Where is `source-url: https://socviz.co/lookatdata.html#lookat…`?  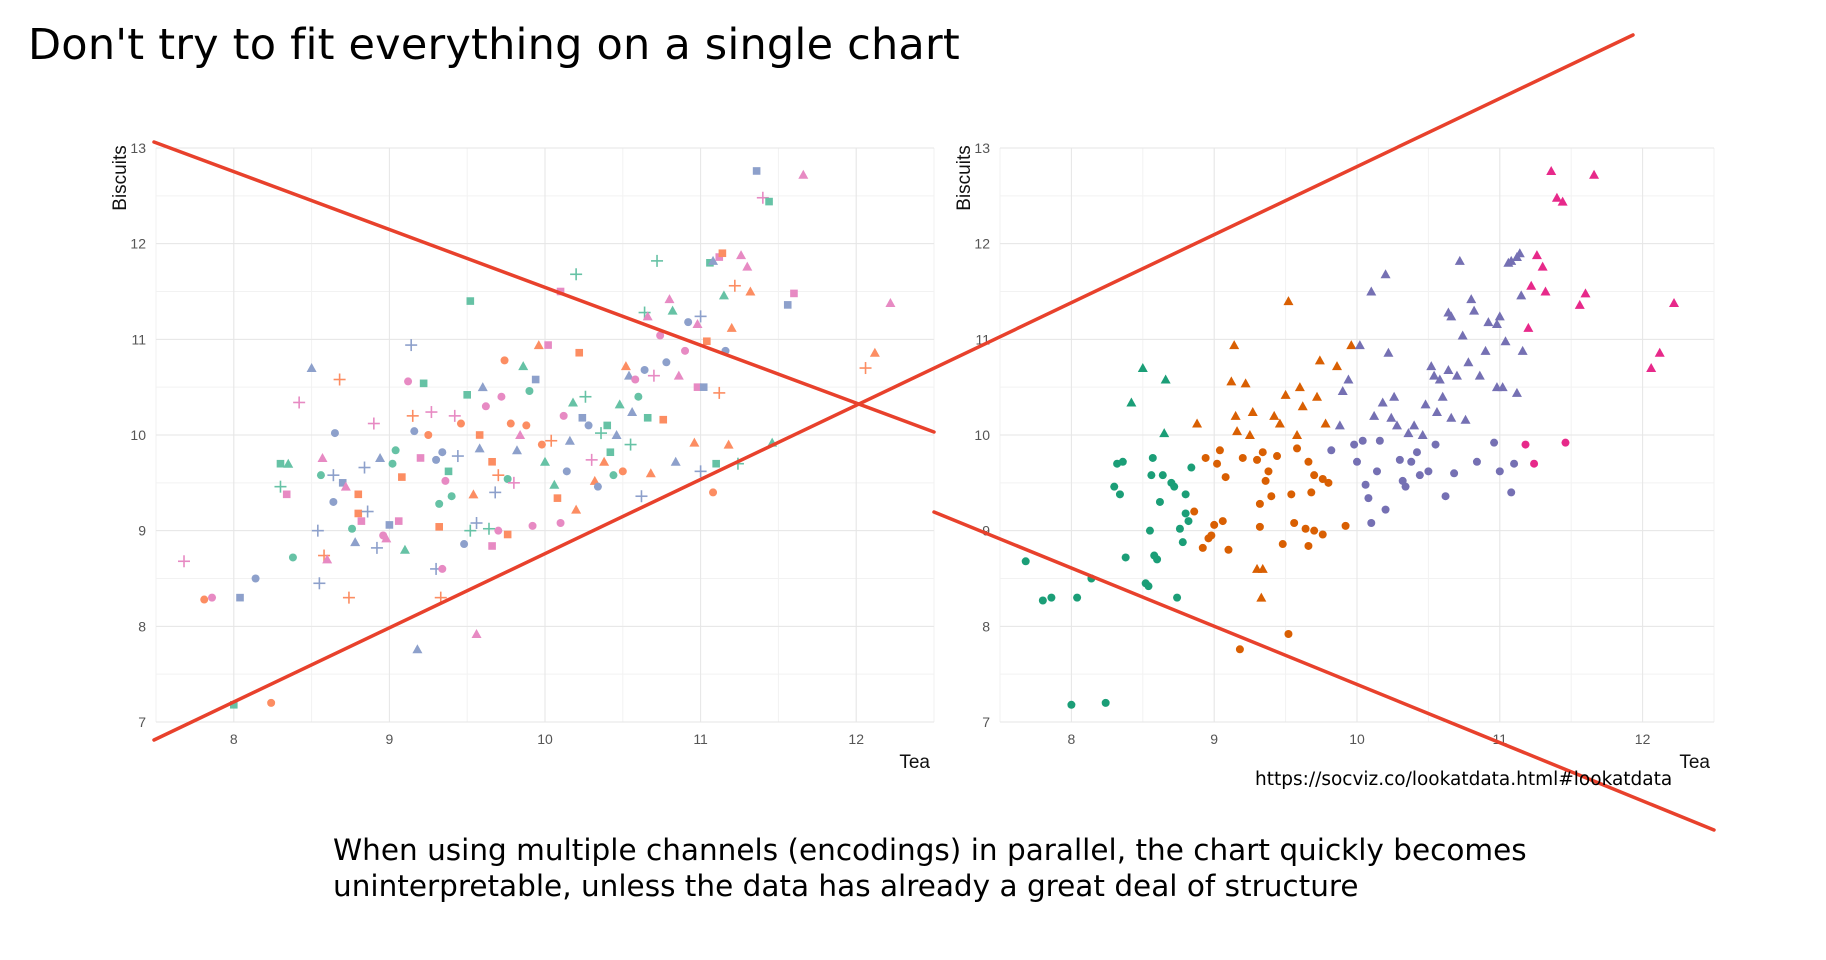 source-url: https://socviz.co/lookatdata.html#lookat… is located at coordinates (1464, 779).